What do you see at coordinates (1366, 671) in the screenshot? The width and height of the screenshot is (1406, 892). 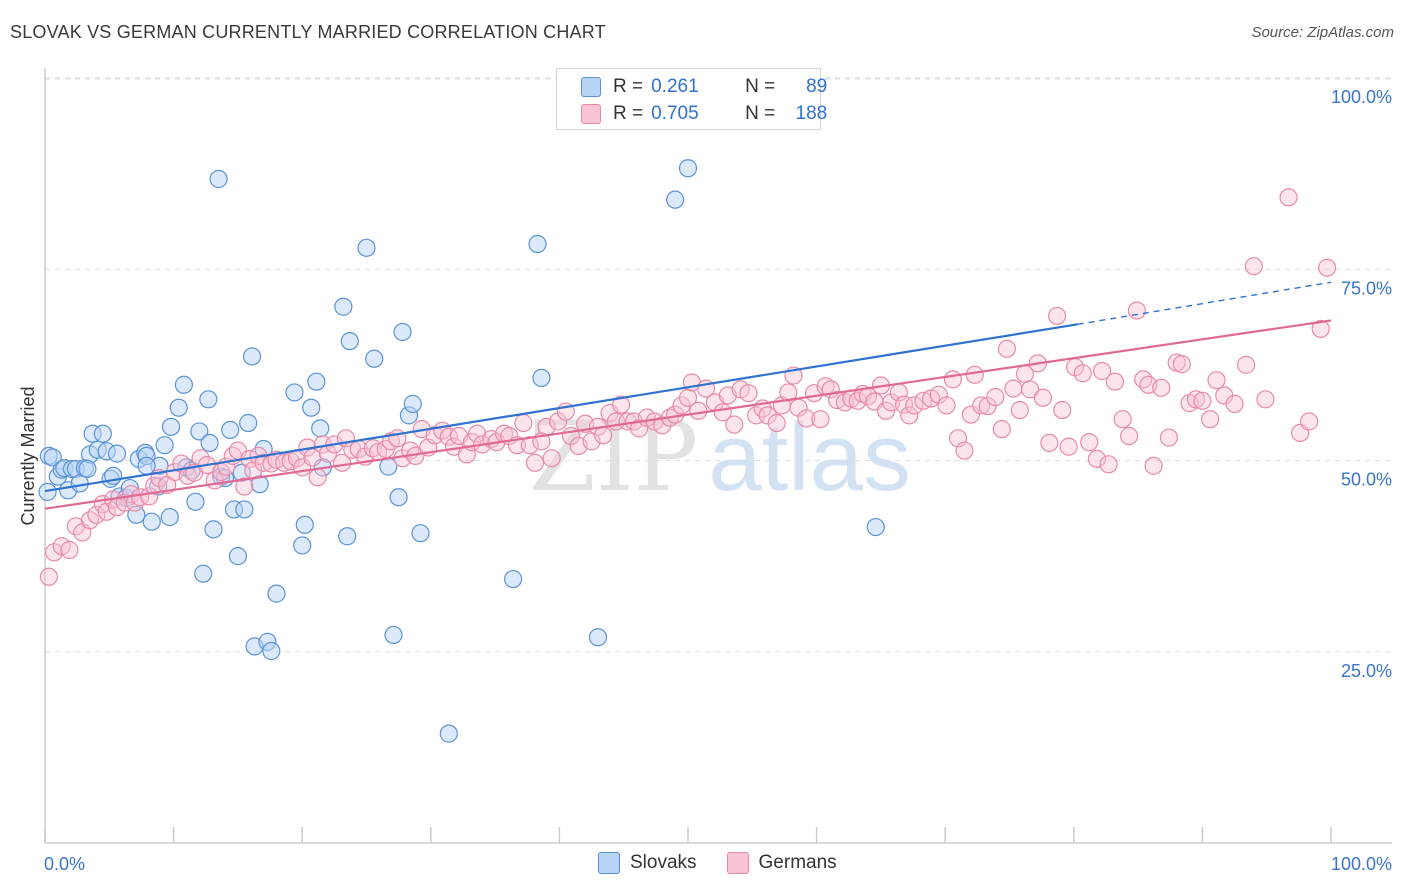 I see `y-tick-label: 25.0%` at bounding box center [1366, 671].